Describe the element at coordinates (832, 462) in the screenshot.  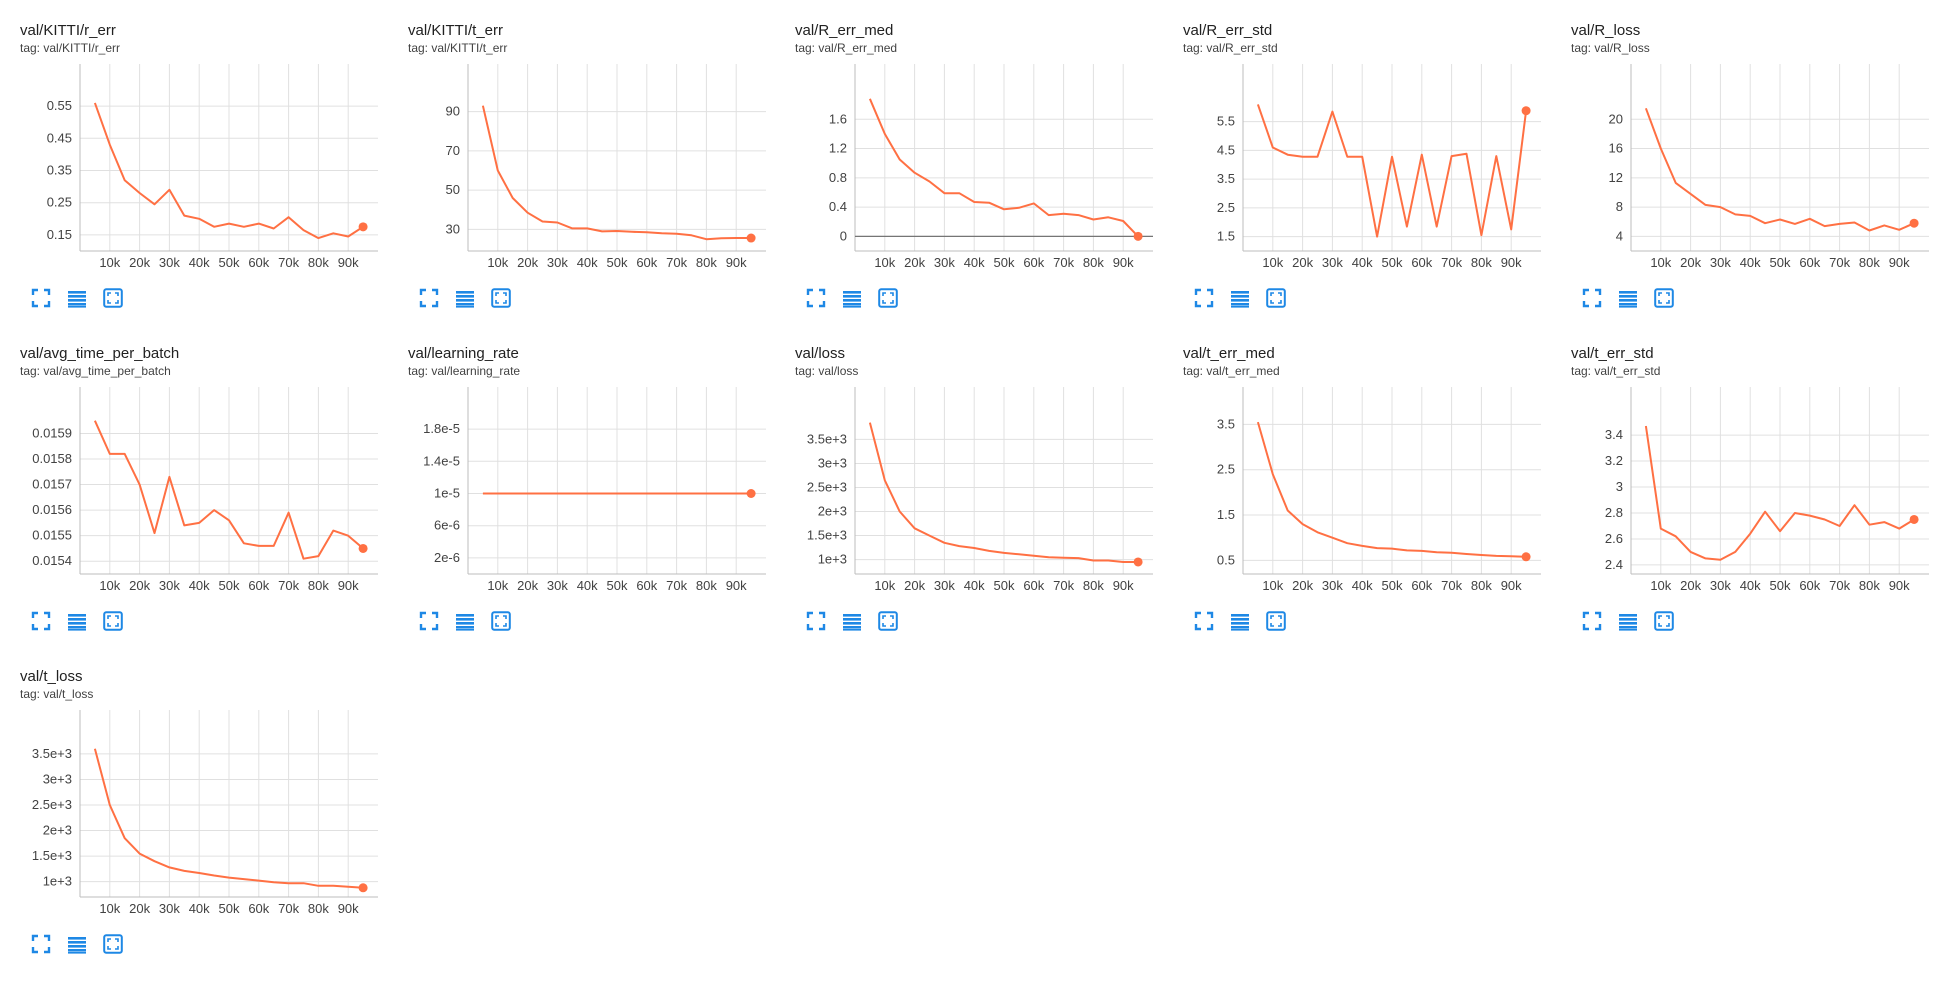
I see `y-tick-label: 3e+3` at that location.